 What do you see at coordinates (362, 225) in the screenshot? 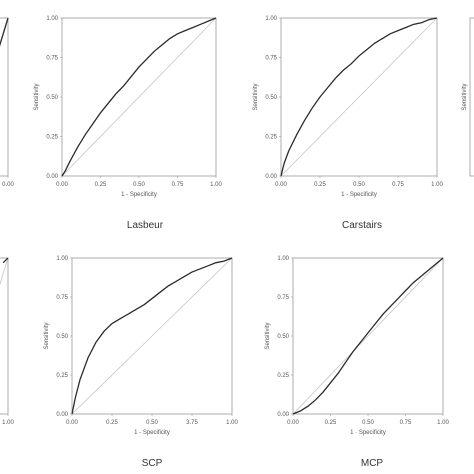
I see `panel-caption: Carstairs` at bounding box center [362, 225].